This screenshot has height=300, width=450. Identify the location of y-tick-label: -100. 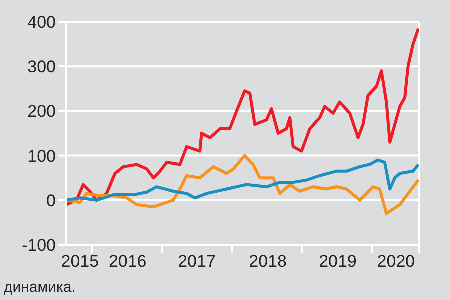
(39, 246).